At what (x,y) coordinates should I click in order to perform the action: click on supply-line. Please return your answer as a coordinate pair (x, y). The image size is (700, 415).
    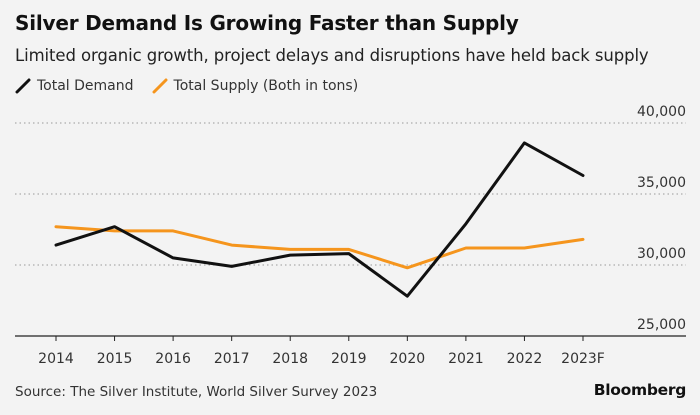
    Looking at the image, I should click on (319, 247).